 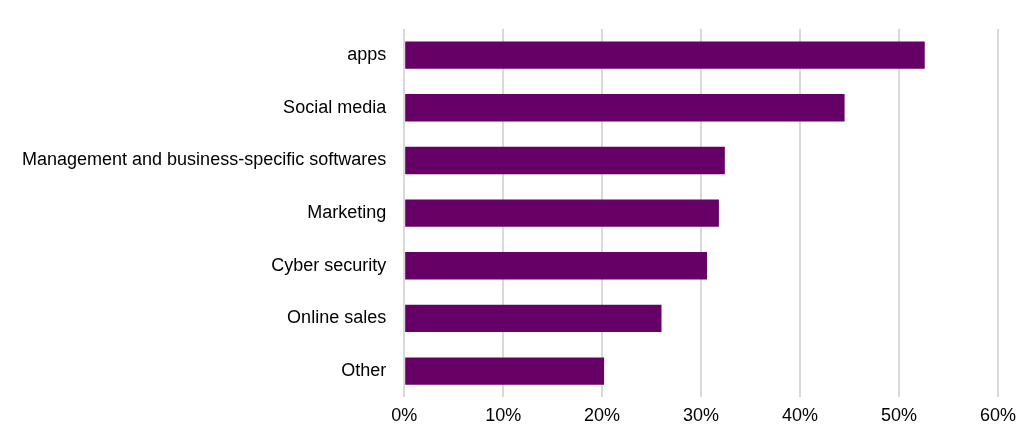 I want to click on x-tick-label: 60%, so click(x=997, y=415).